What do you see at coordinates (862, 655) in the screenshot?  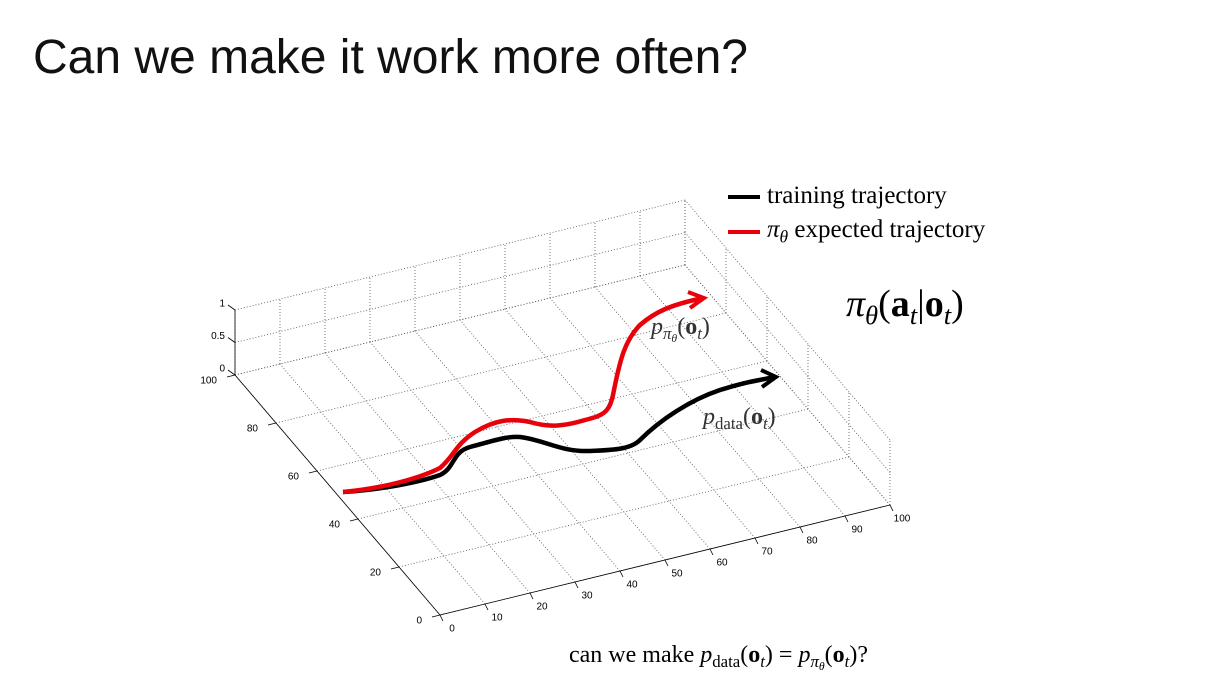 I see `symbol: ?` at bounding box center [862, 655].